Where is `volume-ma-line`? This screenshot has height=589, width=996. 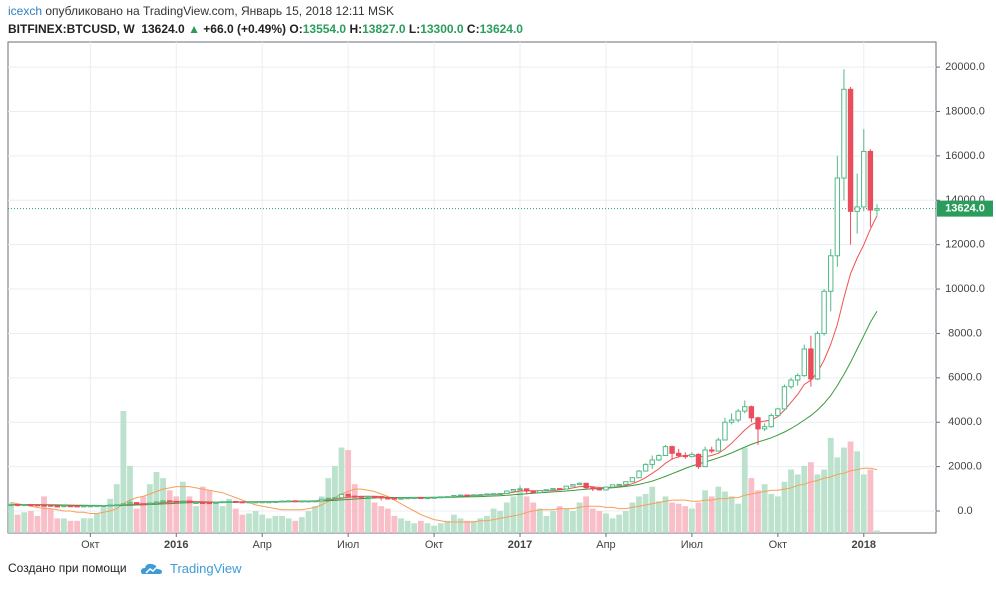 volume-ma-line is located at coordinates (444, 495).